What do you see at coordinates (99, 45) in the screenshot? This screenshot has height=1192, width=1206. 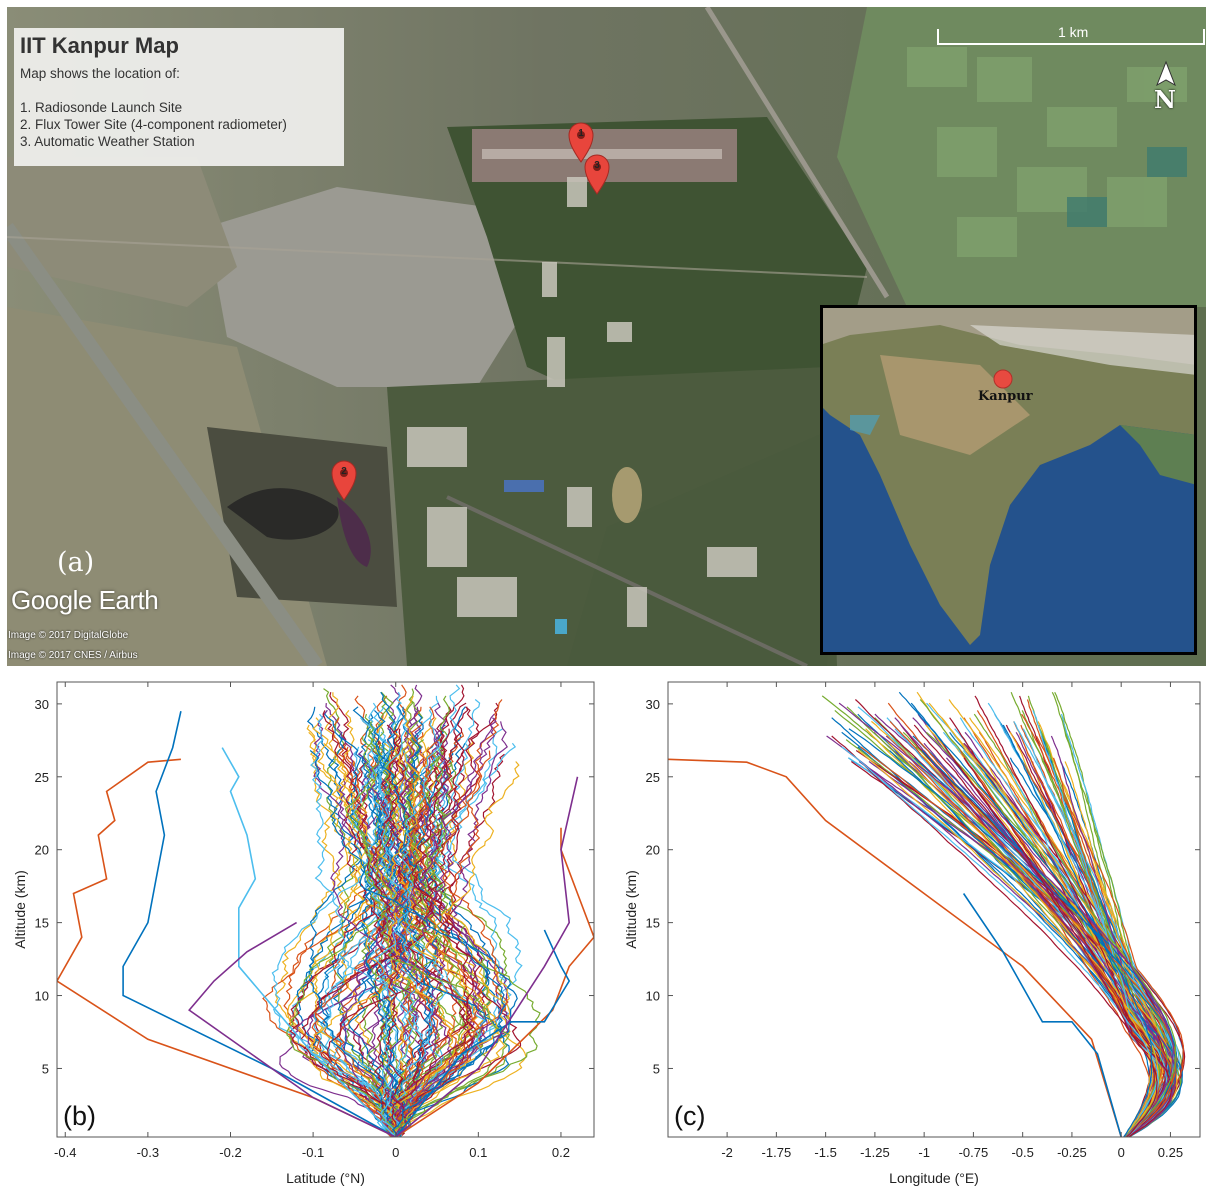 I see `map-title: IIT Kanpur Map` at bounding box center [99, 45].